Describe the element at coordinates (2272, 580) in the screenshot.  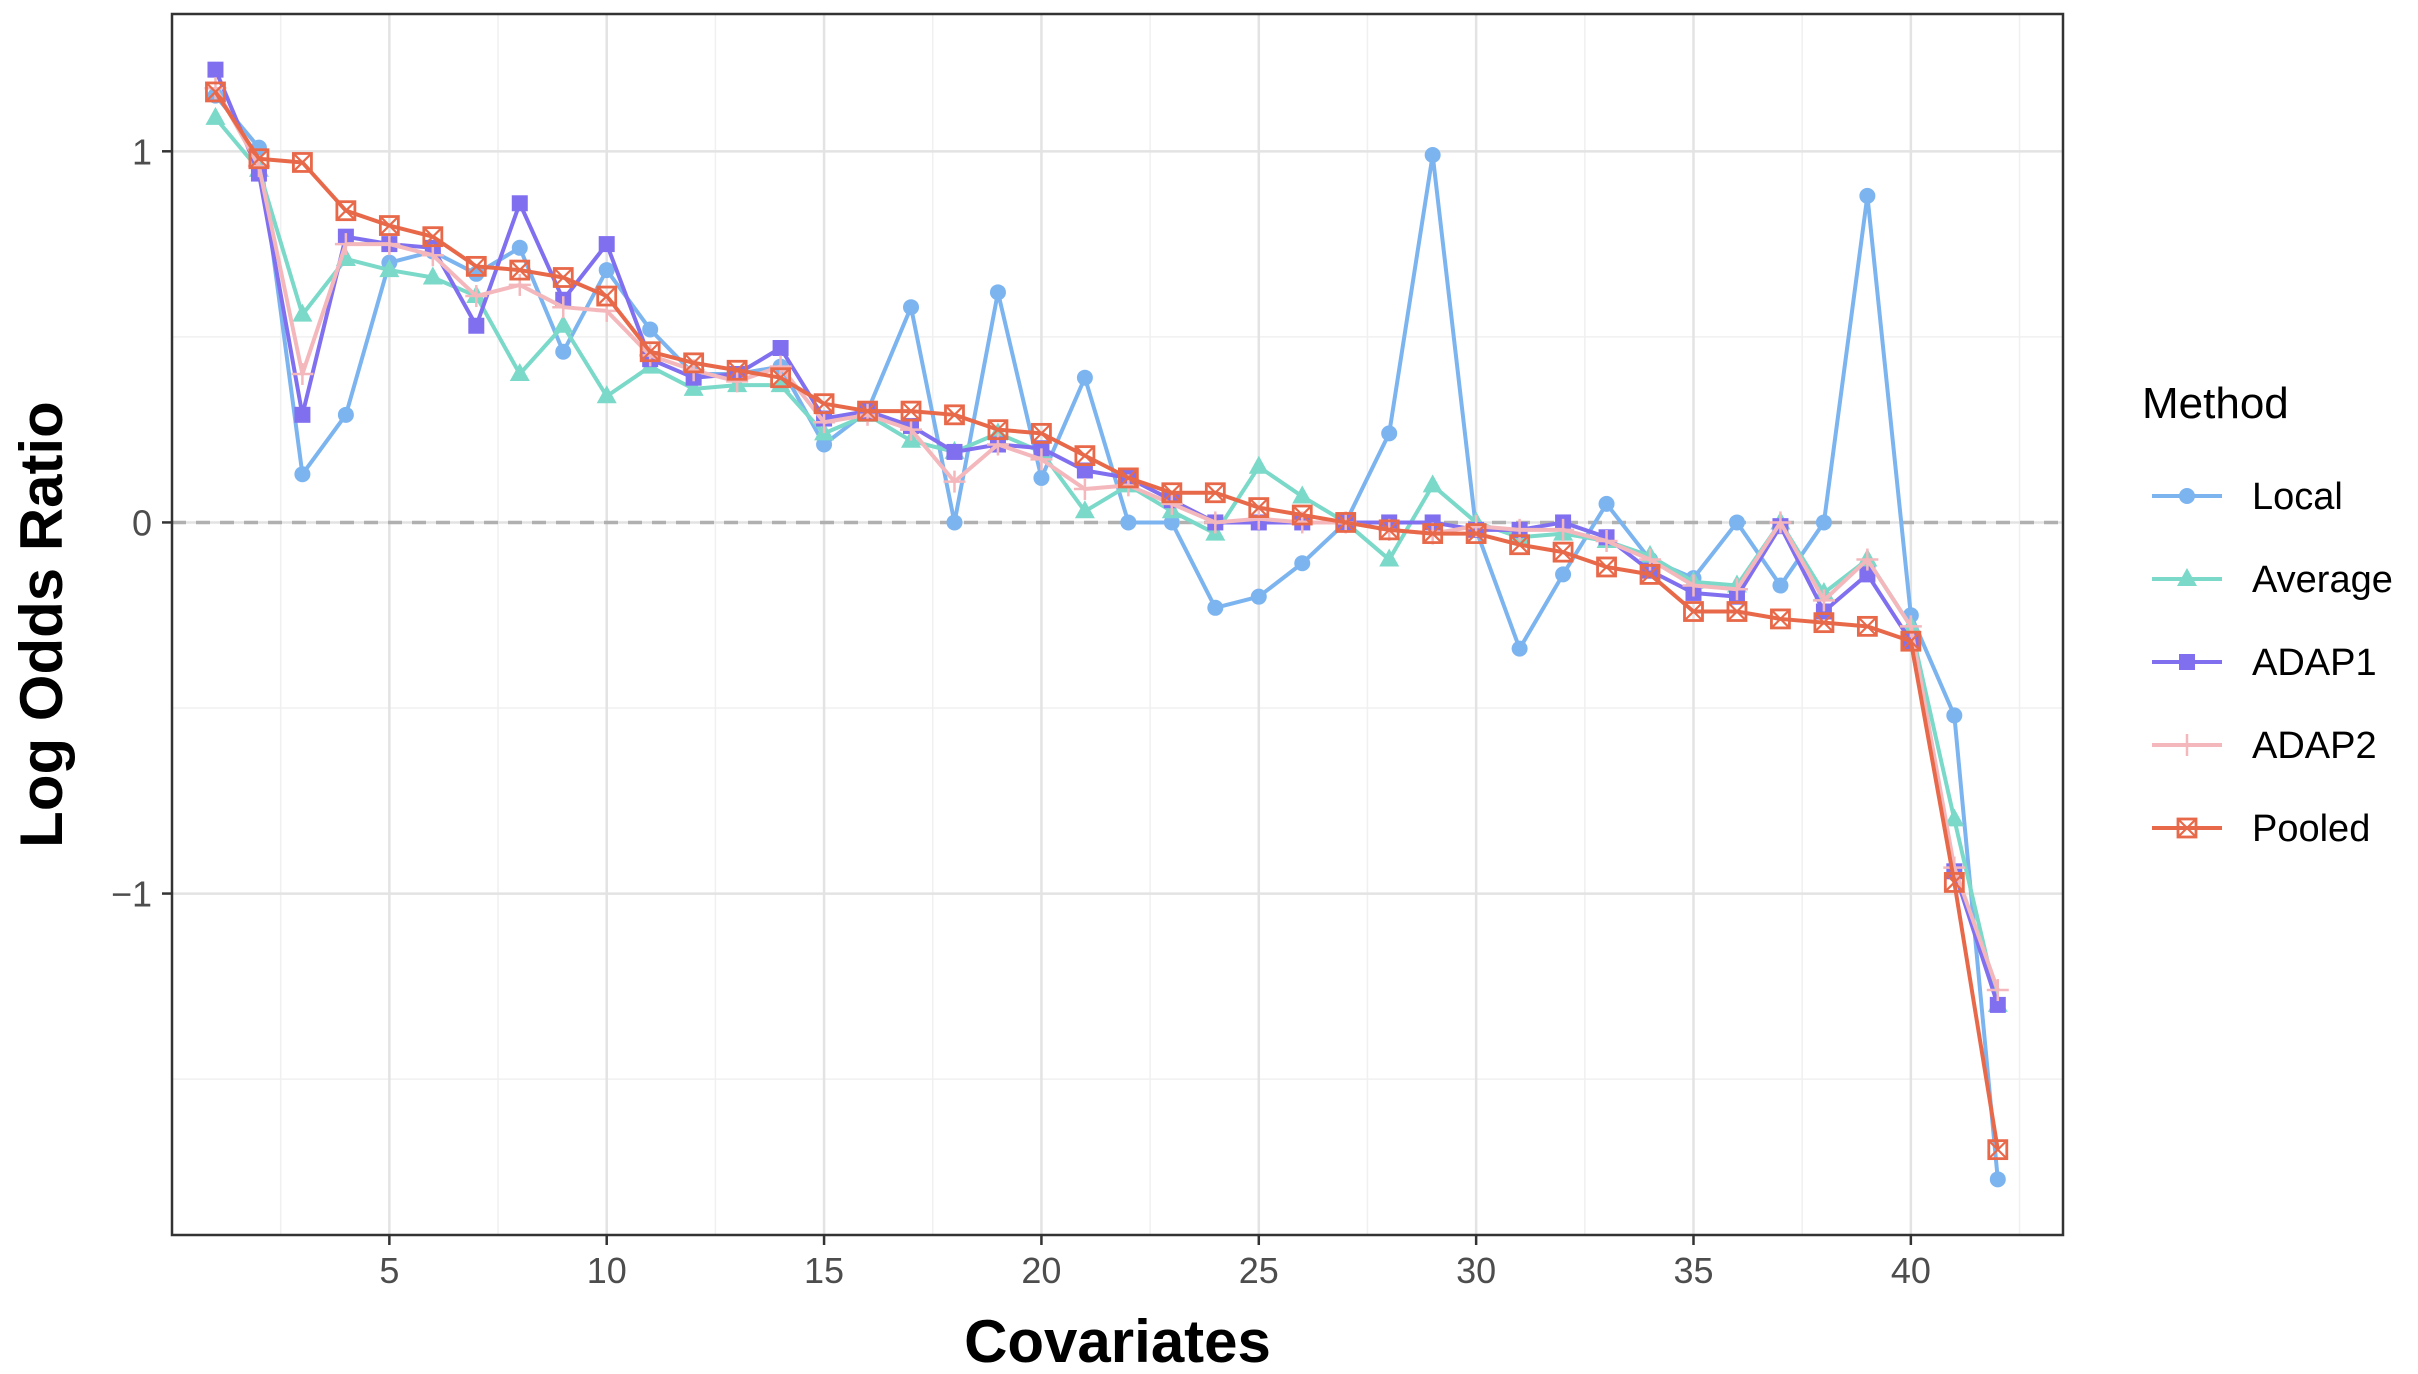
I see `legend-item-average: Average` at that location.